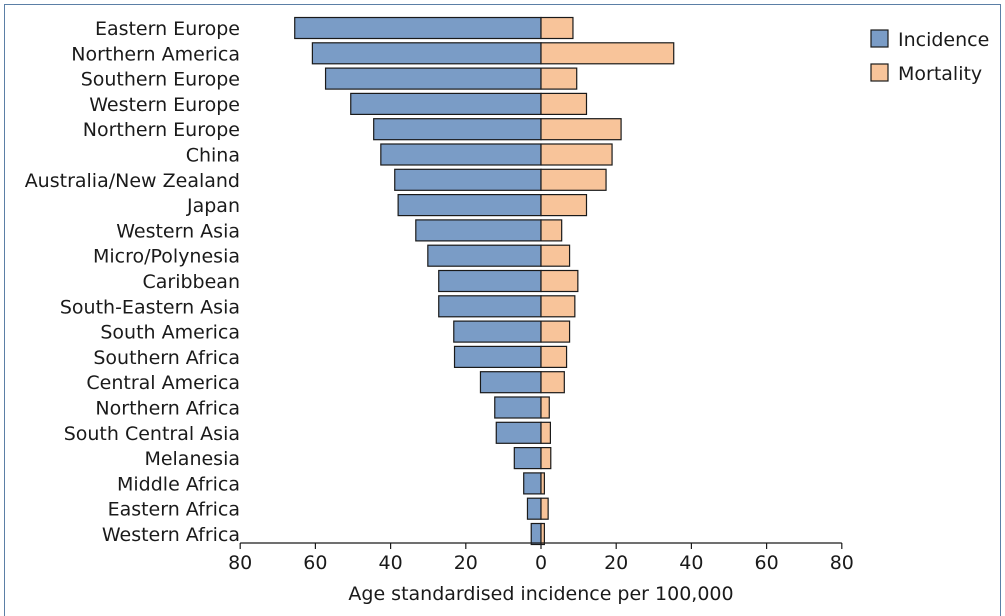 The image size is (1005, 616). Describe the element at coordinates (559, 281) in the screenshot. I see `mortality-bar-caribbean` at that location.